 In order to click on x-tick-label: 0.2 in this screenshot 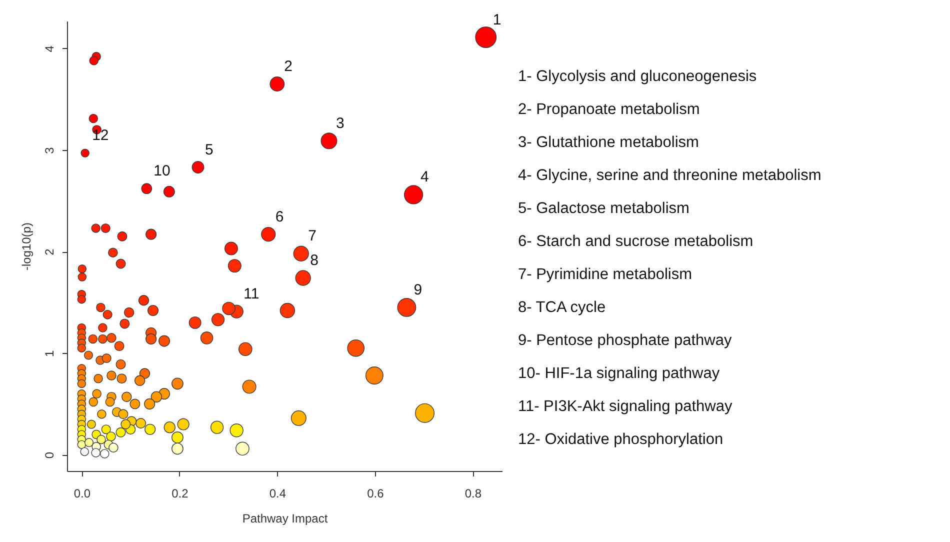, I will do `click(180, 493)`.